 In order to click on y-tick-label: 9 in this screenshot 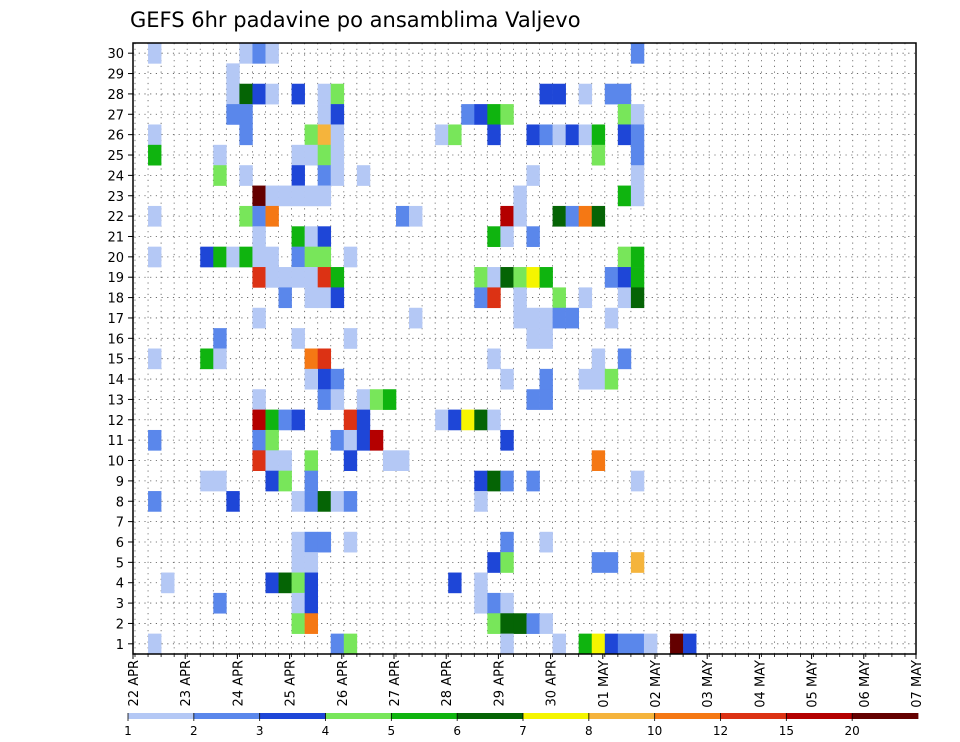, I will do `click(120, 482)`.